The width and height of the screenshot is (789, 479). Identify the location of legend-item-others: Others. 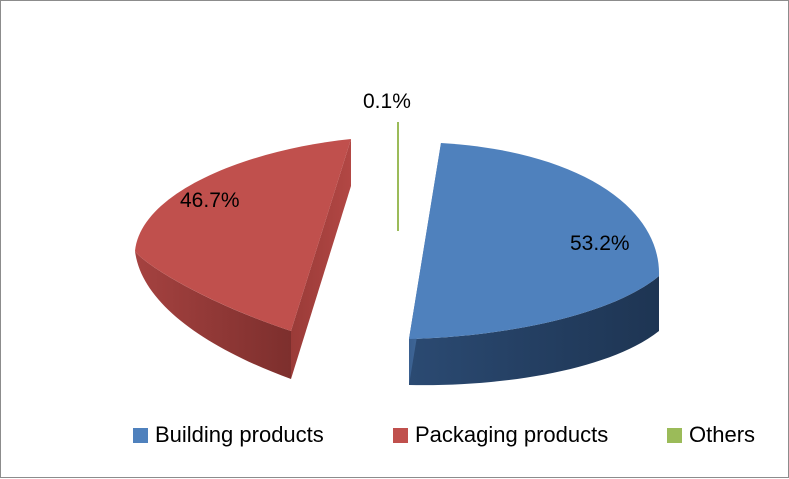
(711, 435).